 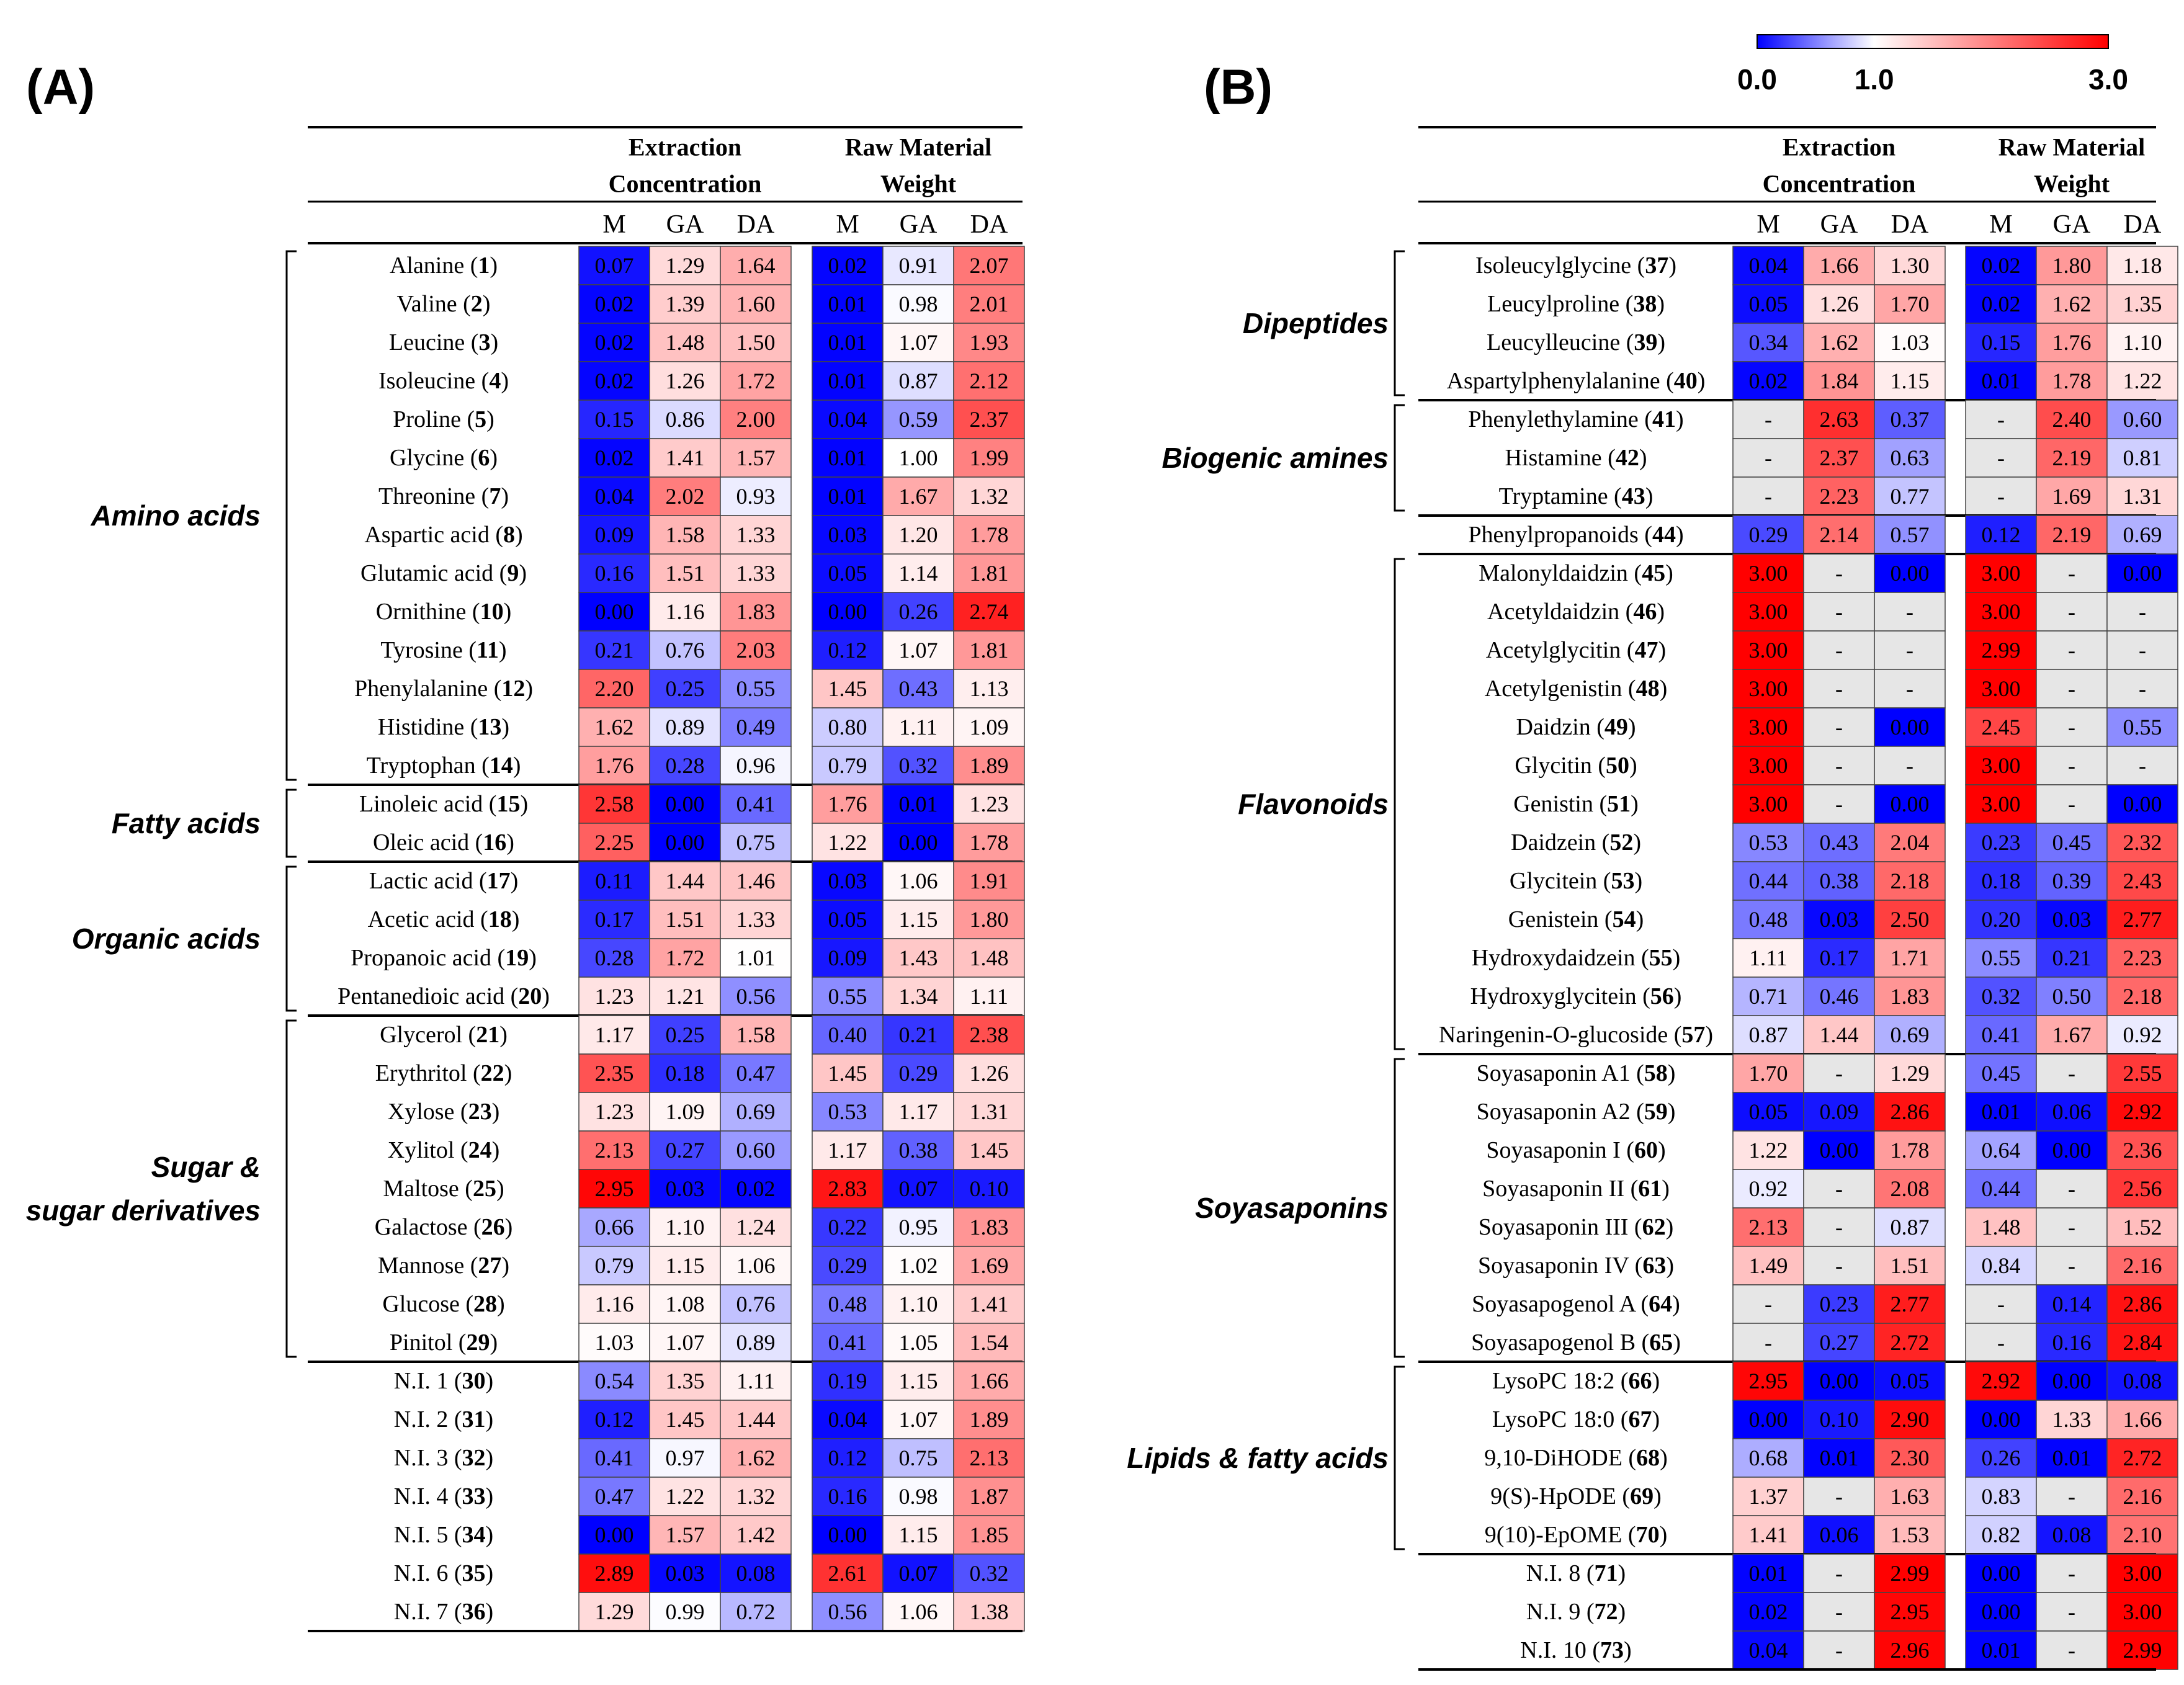 I want to click on compound-label: Mannose (27), so click(x=443, y=1266).